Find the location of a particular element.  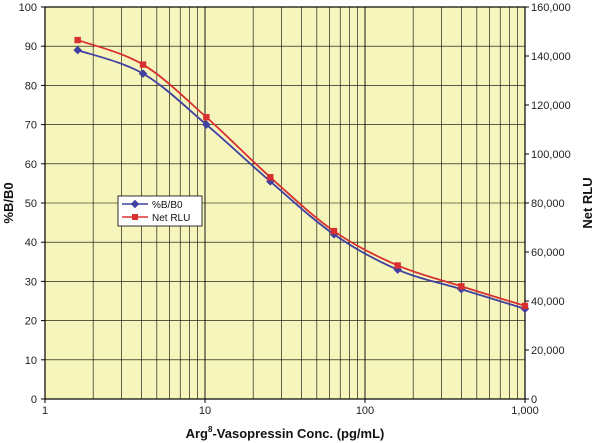

y-left-tick-label: 80 is located at coordinates (31, 86).